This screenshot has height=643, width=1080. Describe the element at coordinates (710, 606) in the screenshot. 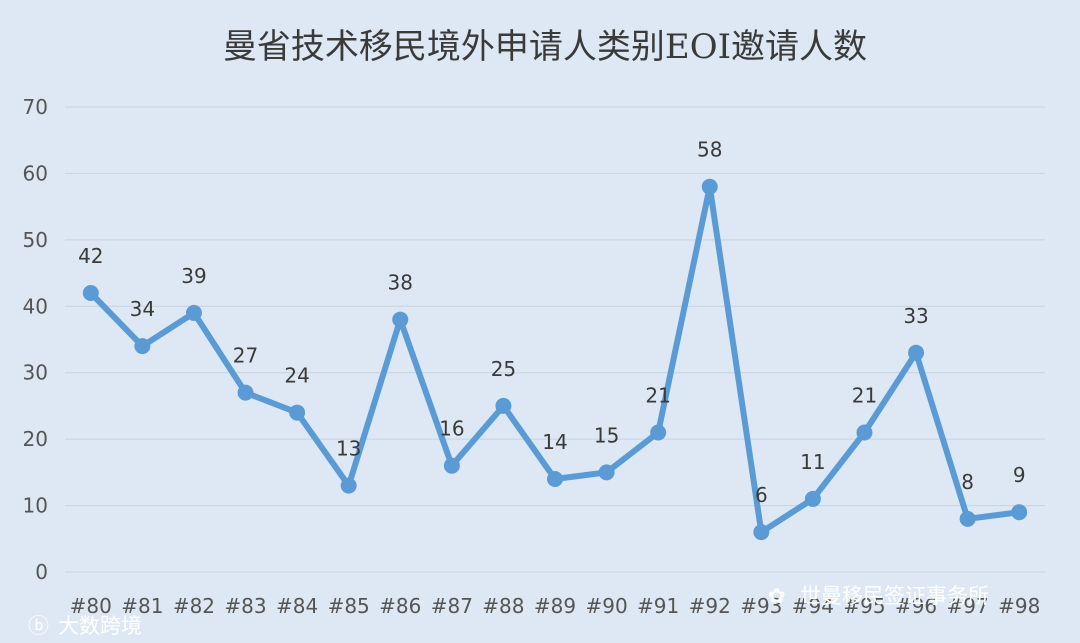

I see `x-tick-label: #92` at that location.